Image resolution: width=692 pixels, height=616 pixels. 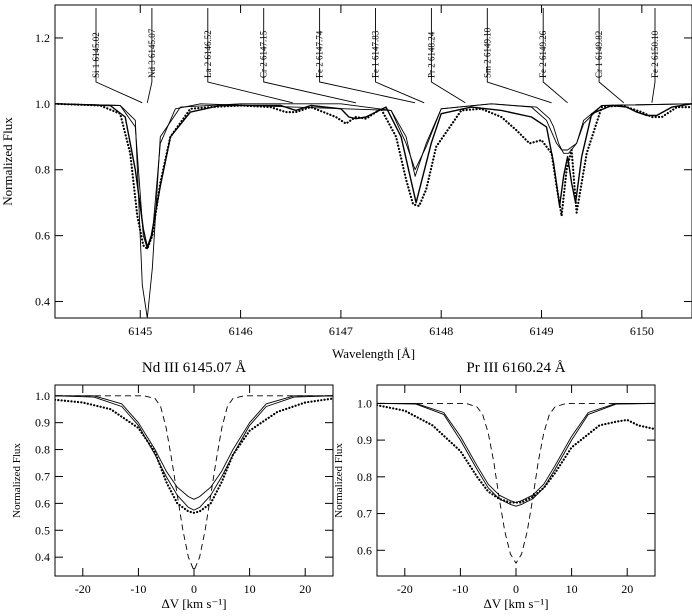 I want to click on y-tick-label: 1.2, so click(x=42, y=38).